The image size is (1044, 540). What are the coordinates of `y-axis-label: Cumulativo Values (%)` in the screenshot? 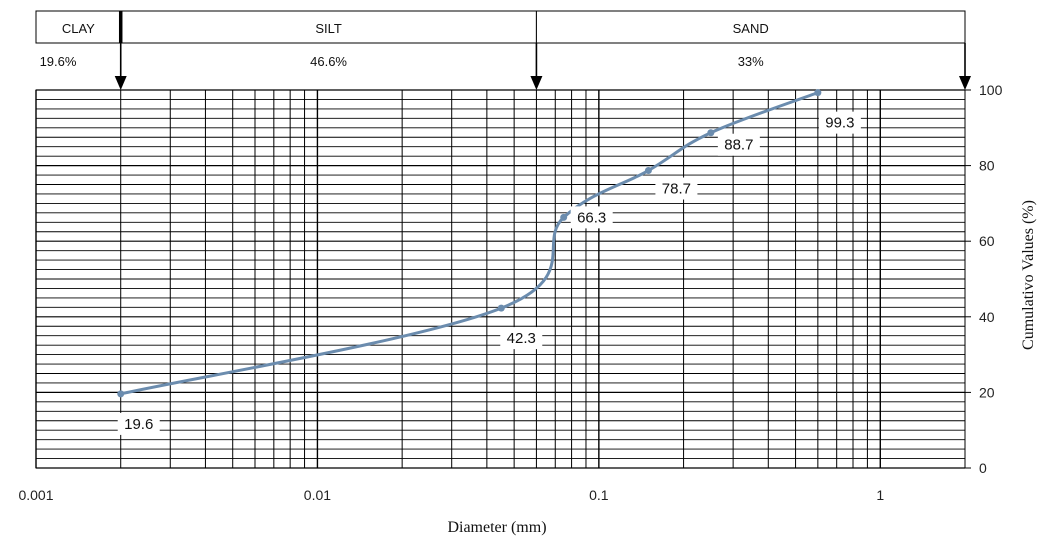 It's located at (1028, 275).